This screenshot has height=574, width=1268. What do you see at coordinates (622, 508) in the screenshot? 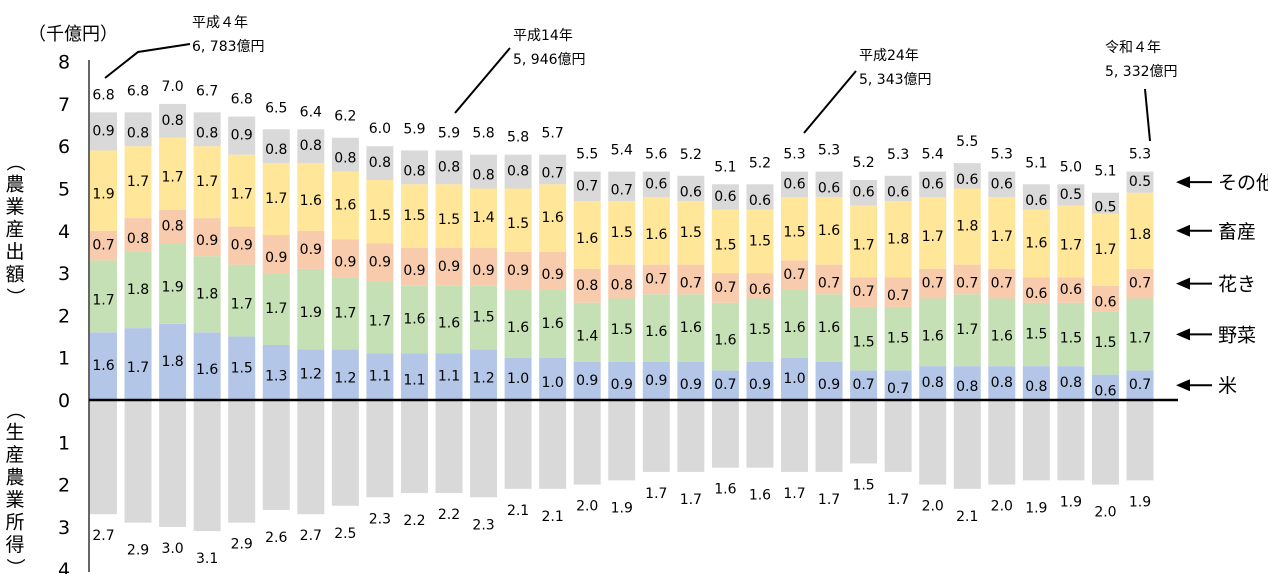
I see `lower-bar-label: 1.9` at bounding box center [622, 508].